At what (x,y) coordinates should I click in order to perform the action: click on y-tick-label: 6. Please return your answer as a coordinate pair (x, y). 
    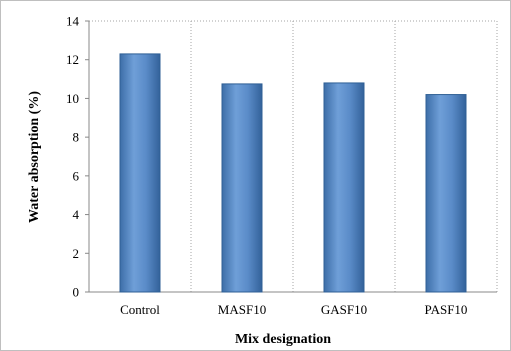
    Looking at the image, I should click on (76, 175).